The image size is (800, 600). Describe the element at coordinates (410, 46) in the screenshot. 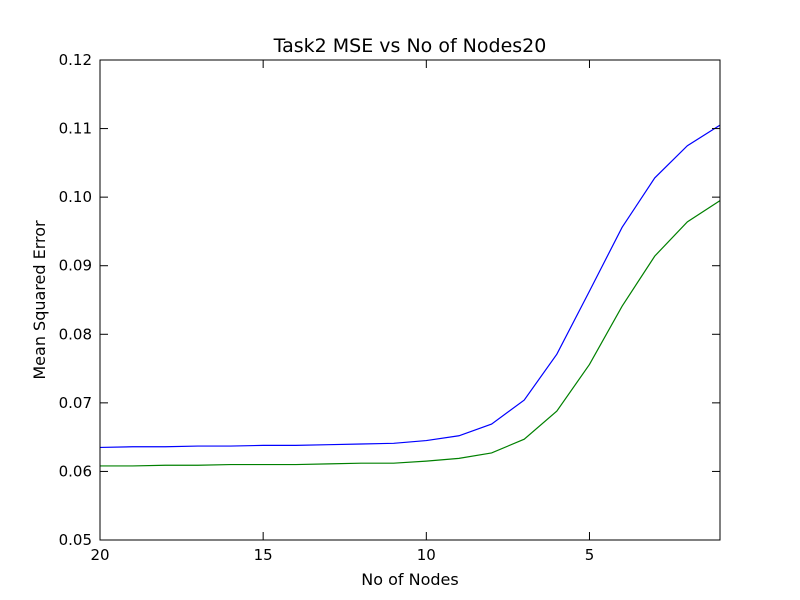

I see `chart-title: Task2 MSE vs No of Nodes20` at that location.